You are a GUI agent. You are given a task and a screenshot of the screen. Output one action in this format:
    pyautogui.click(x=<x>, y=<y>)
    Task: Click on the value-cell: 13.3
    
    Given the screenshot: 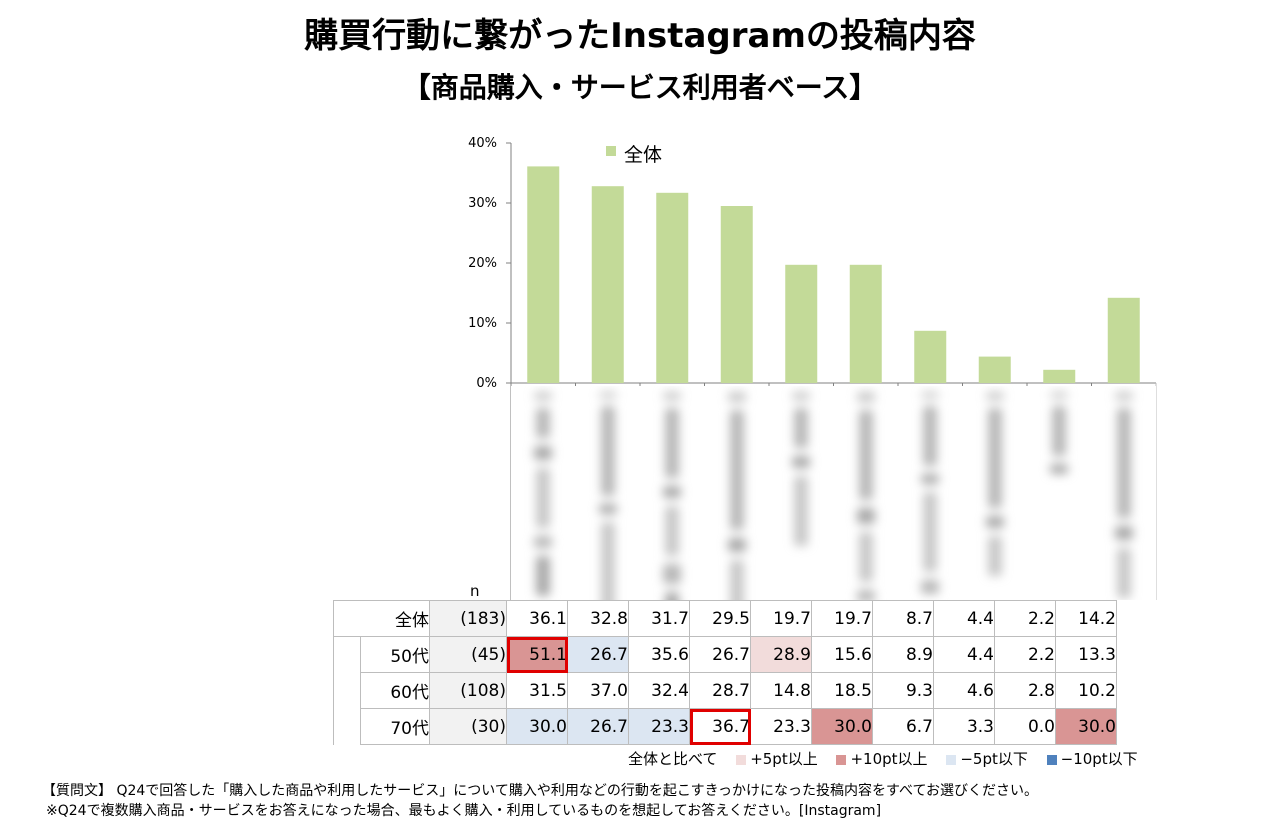 What is the action you would take?
    pyautogui.click(x=1086, y=654)
    